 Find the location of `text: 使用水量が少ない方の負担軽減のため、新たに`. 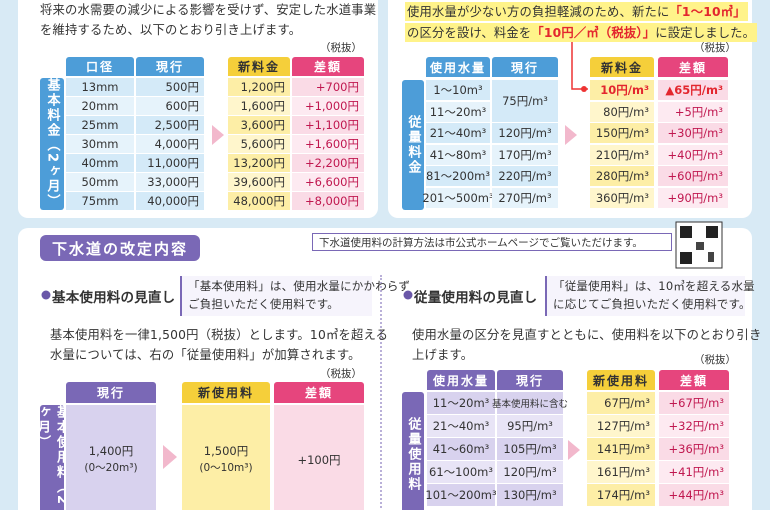

text: 使用水量が少ない方の負担軽減のため、新たに is located at coordinates (538, 12).